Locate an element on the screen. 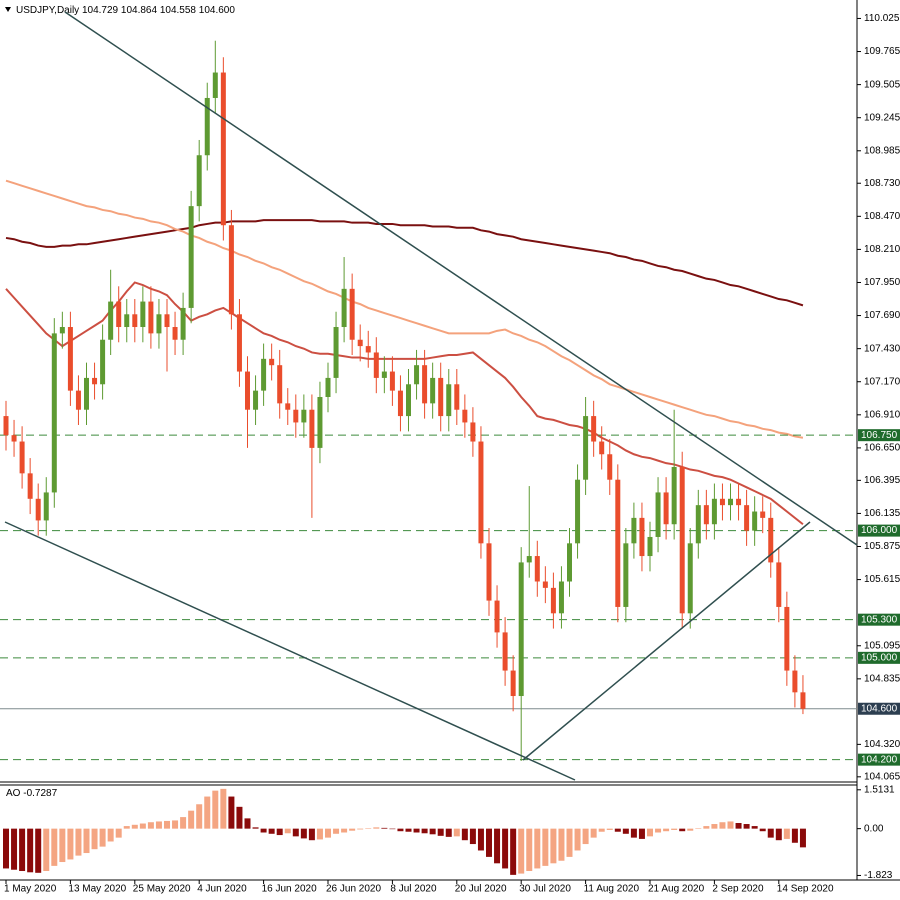 The image size is (900, 900). level-text: 106.750 is located at coordinates (879, 435).